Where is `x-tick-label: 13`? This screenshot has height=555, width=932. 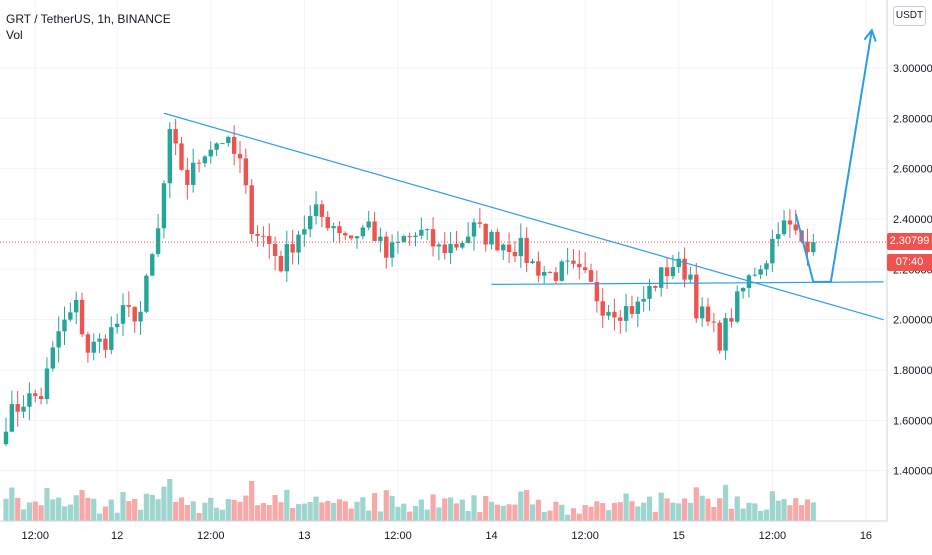
x-tick-label: 13 is located at coordinates (304, 536).